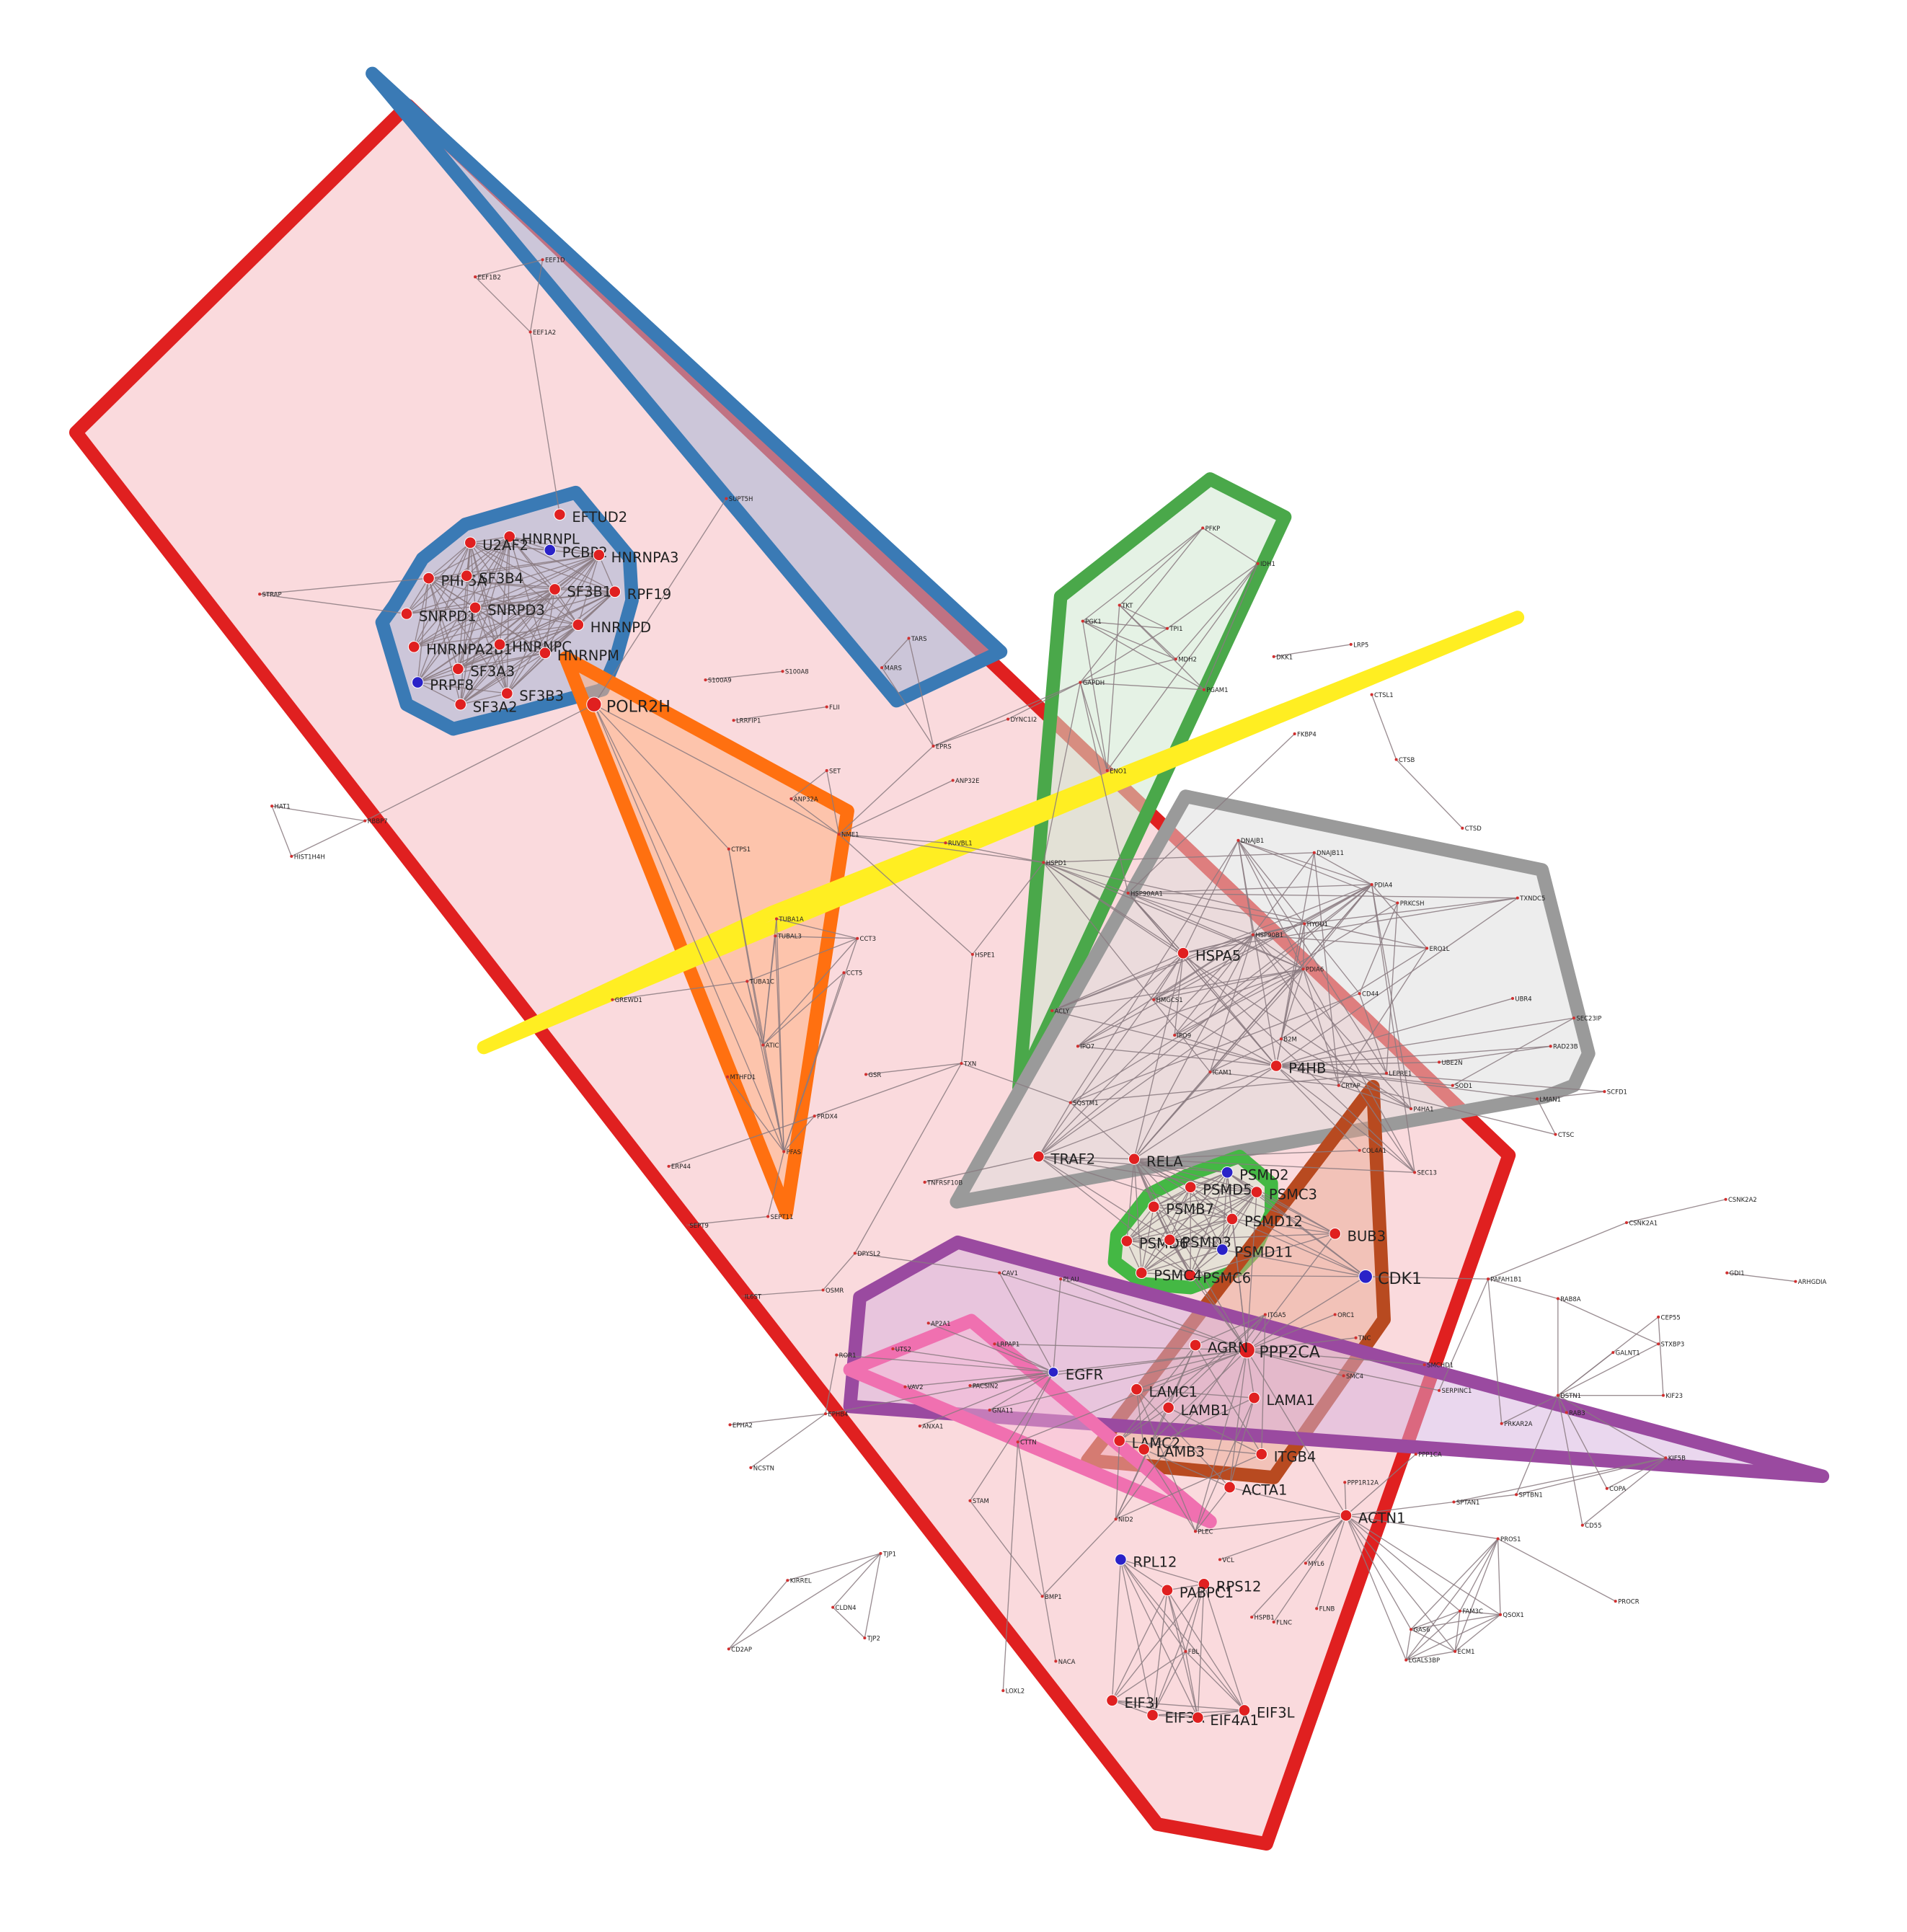 The width and height of the screenshot is (1907, 1932). What do you see at coordinates (1038, 1157) in the screenshot?
I see `node-traf2` at bounding box center [1038, 1157].